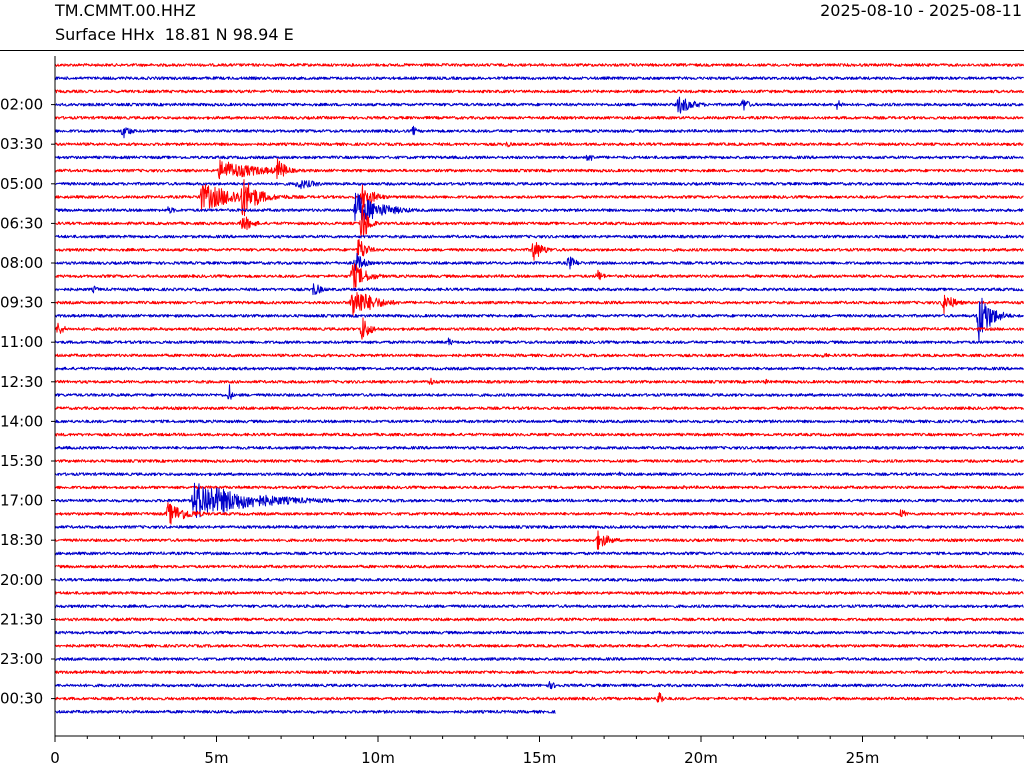 The image size is (1024, 768). Describe the element at coordinates (21, 540) in the screenshot. I see `y-tick-label: 18:30` at that location.